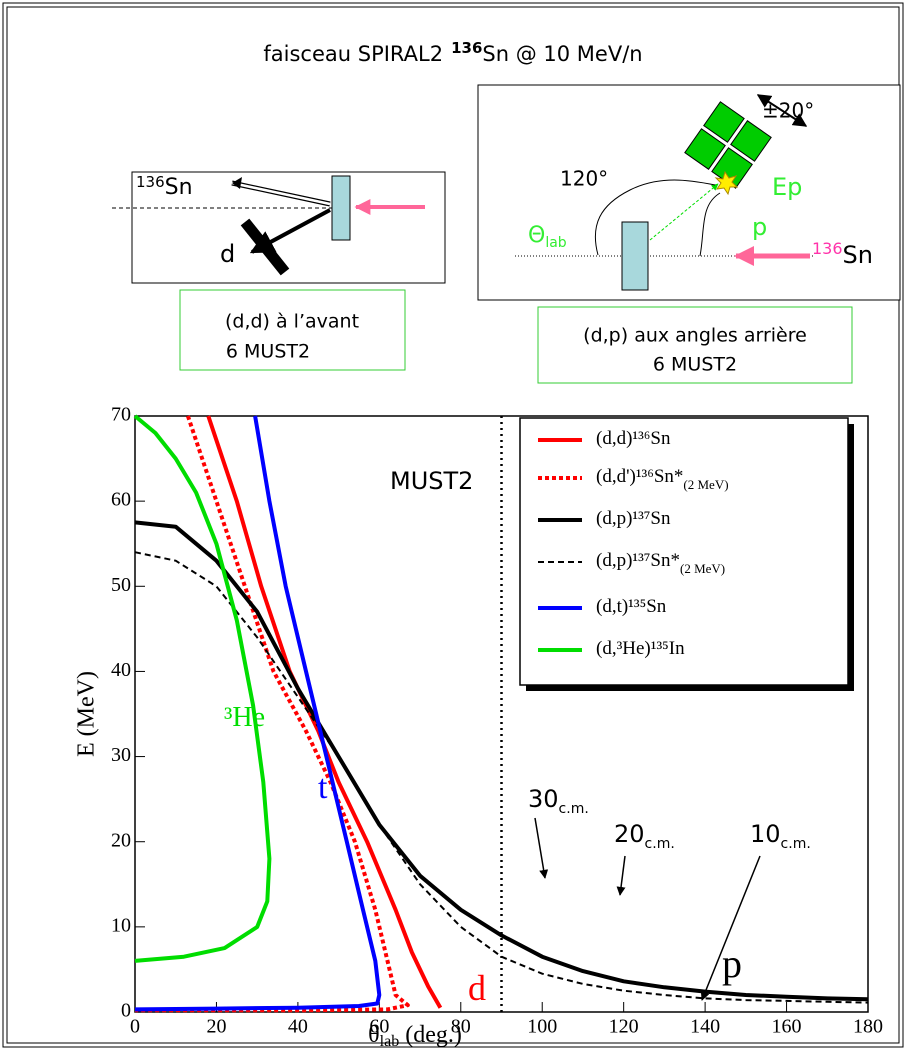 Image resolution: width=906 pixels, height=1050 pixels. I want to click on annotation-text: ³He, so click(244, 717).